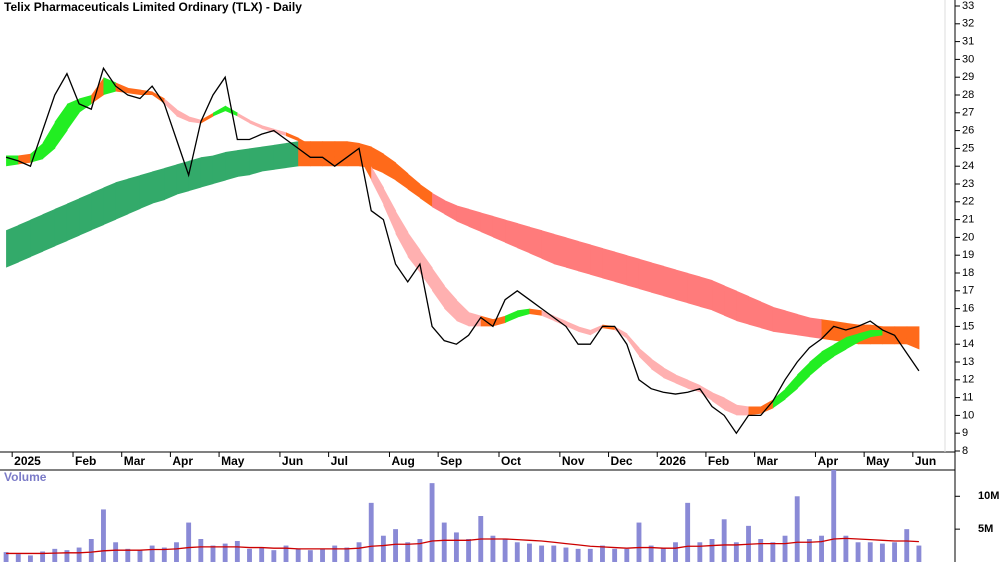  Describe the element at coordinates (768, 461) in the screenshot. I see `x-tick-label: Mar` at that location.